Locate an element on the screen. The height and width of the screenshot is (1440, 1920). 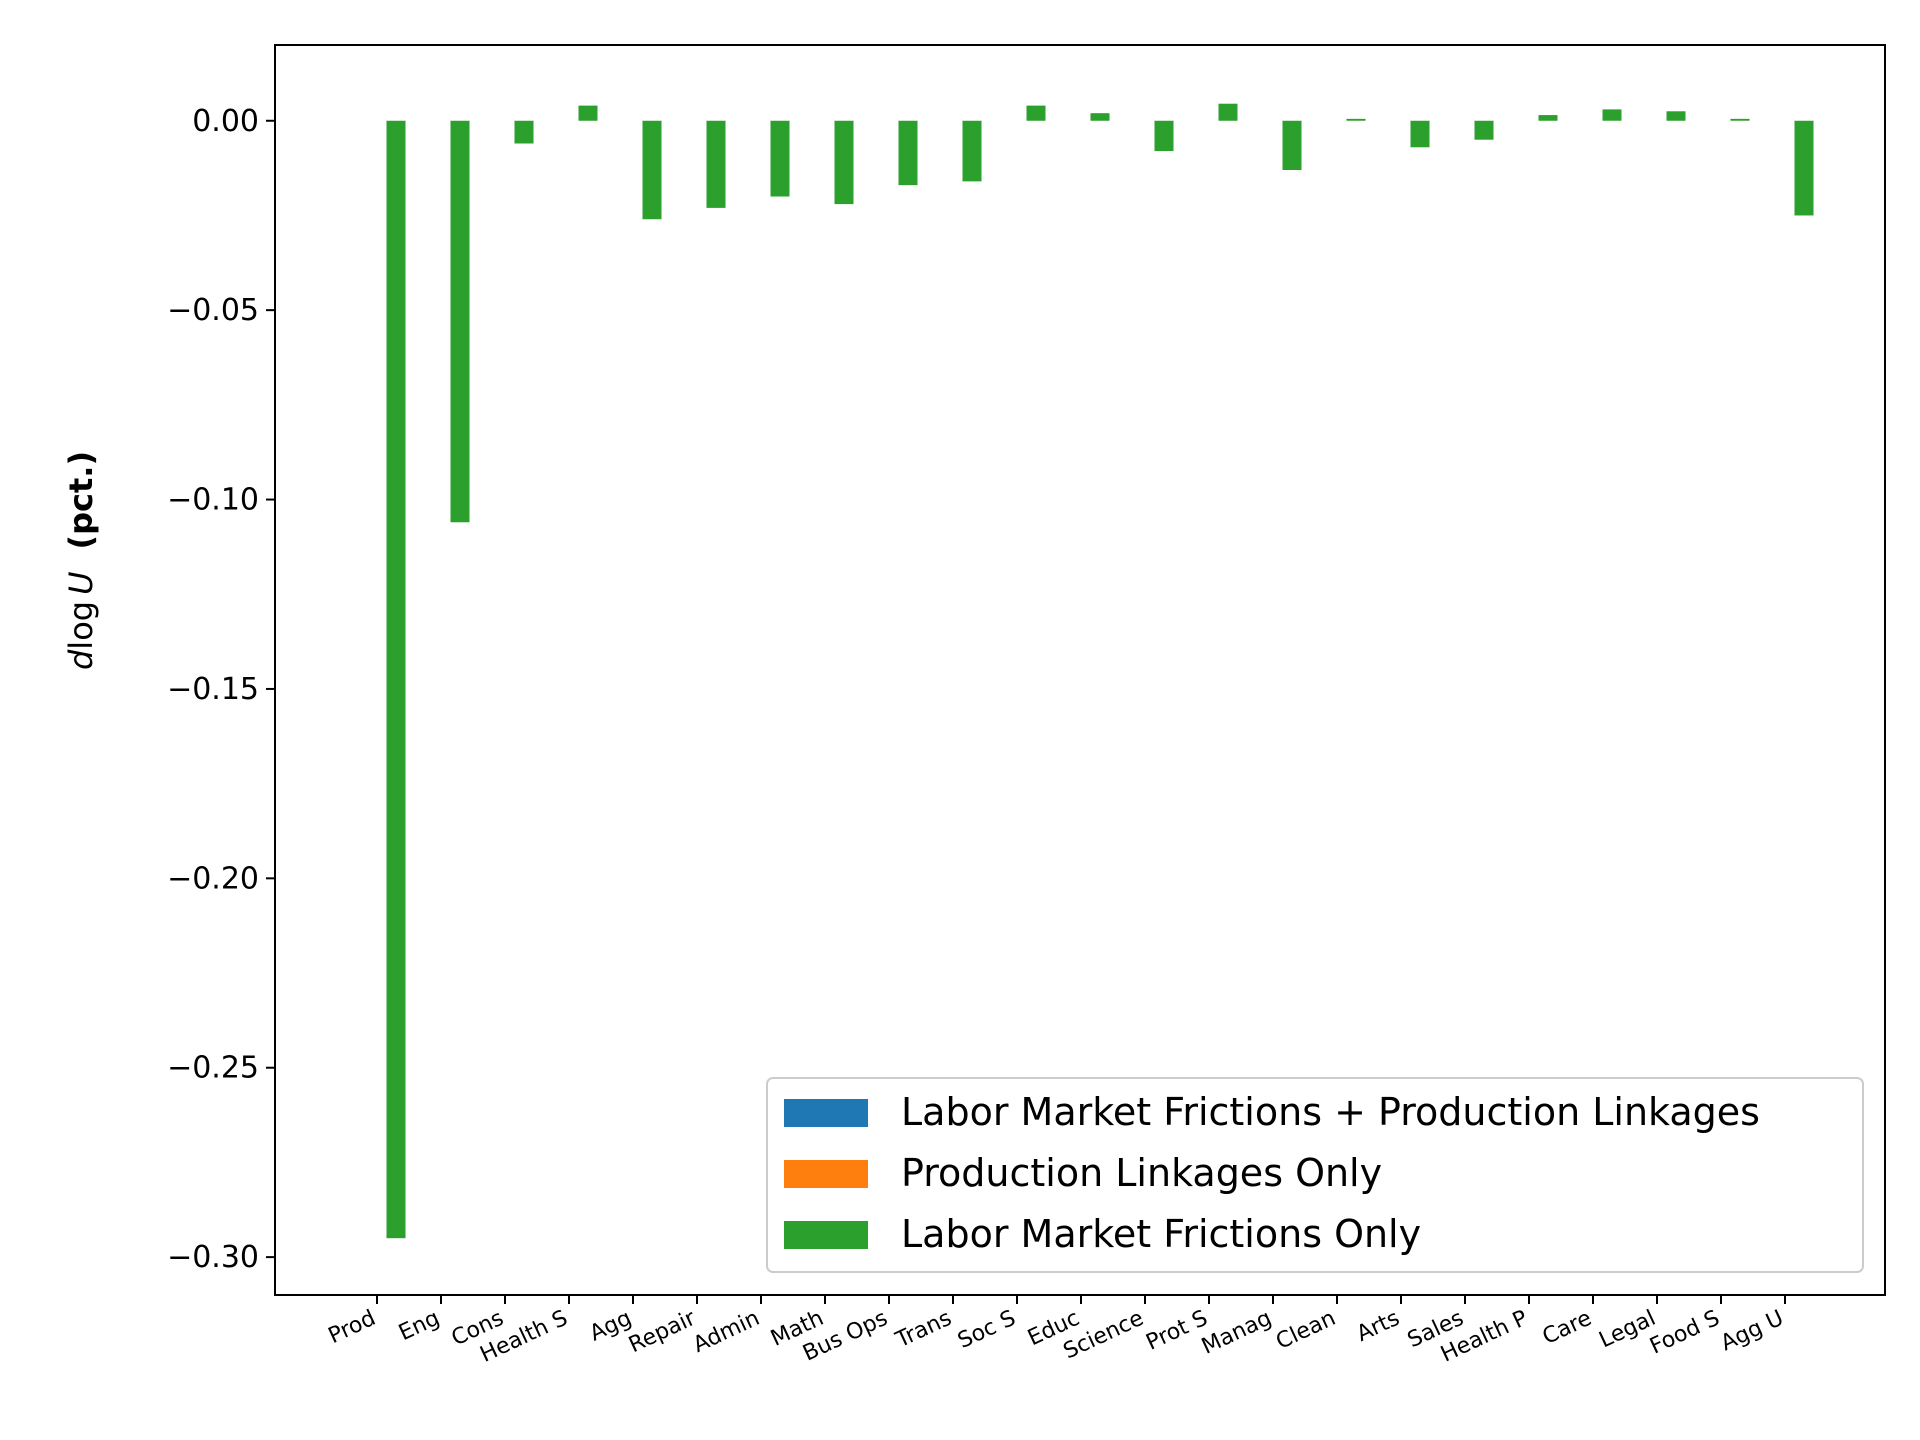
bar-sales-s2 is located at coordinates (1484, 130).